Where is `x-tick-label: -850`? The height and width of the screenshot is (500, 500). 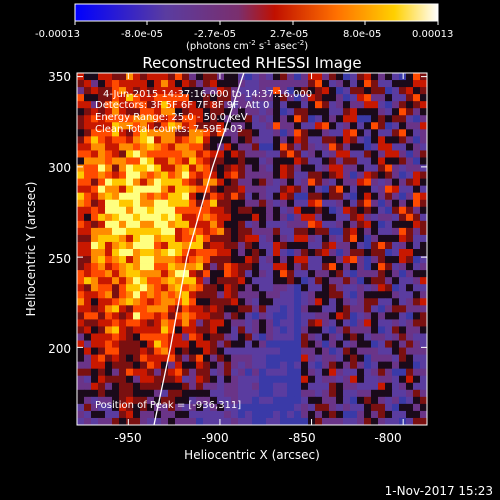
x-tick-label: -850 is located at coordinates (301, 438).